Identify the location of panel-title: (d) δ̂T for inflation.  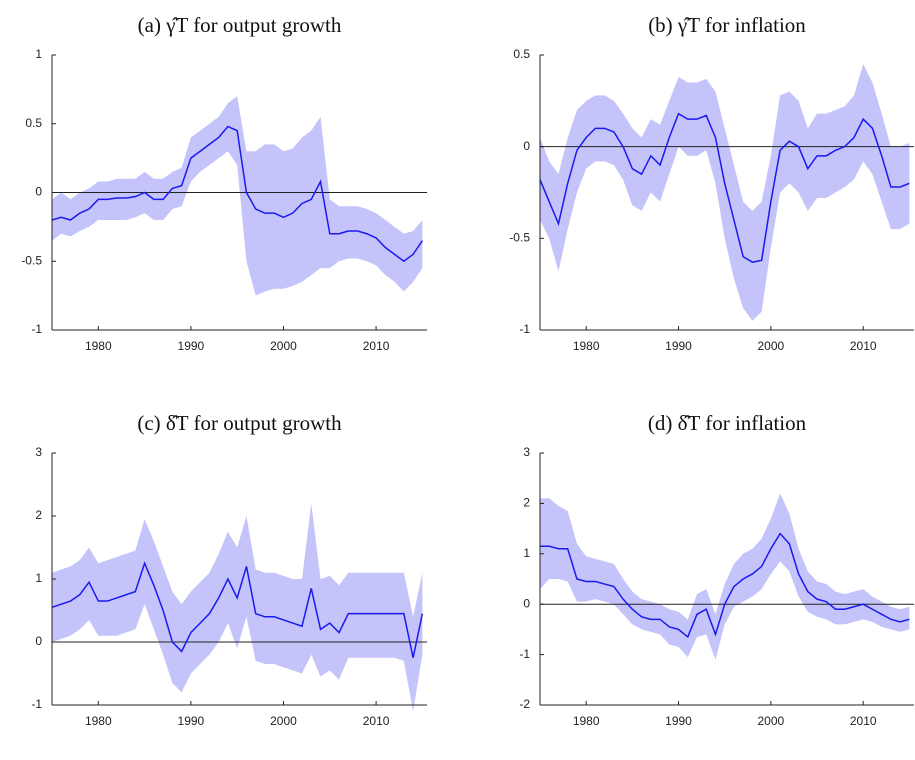
(727, 423).